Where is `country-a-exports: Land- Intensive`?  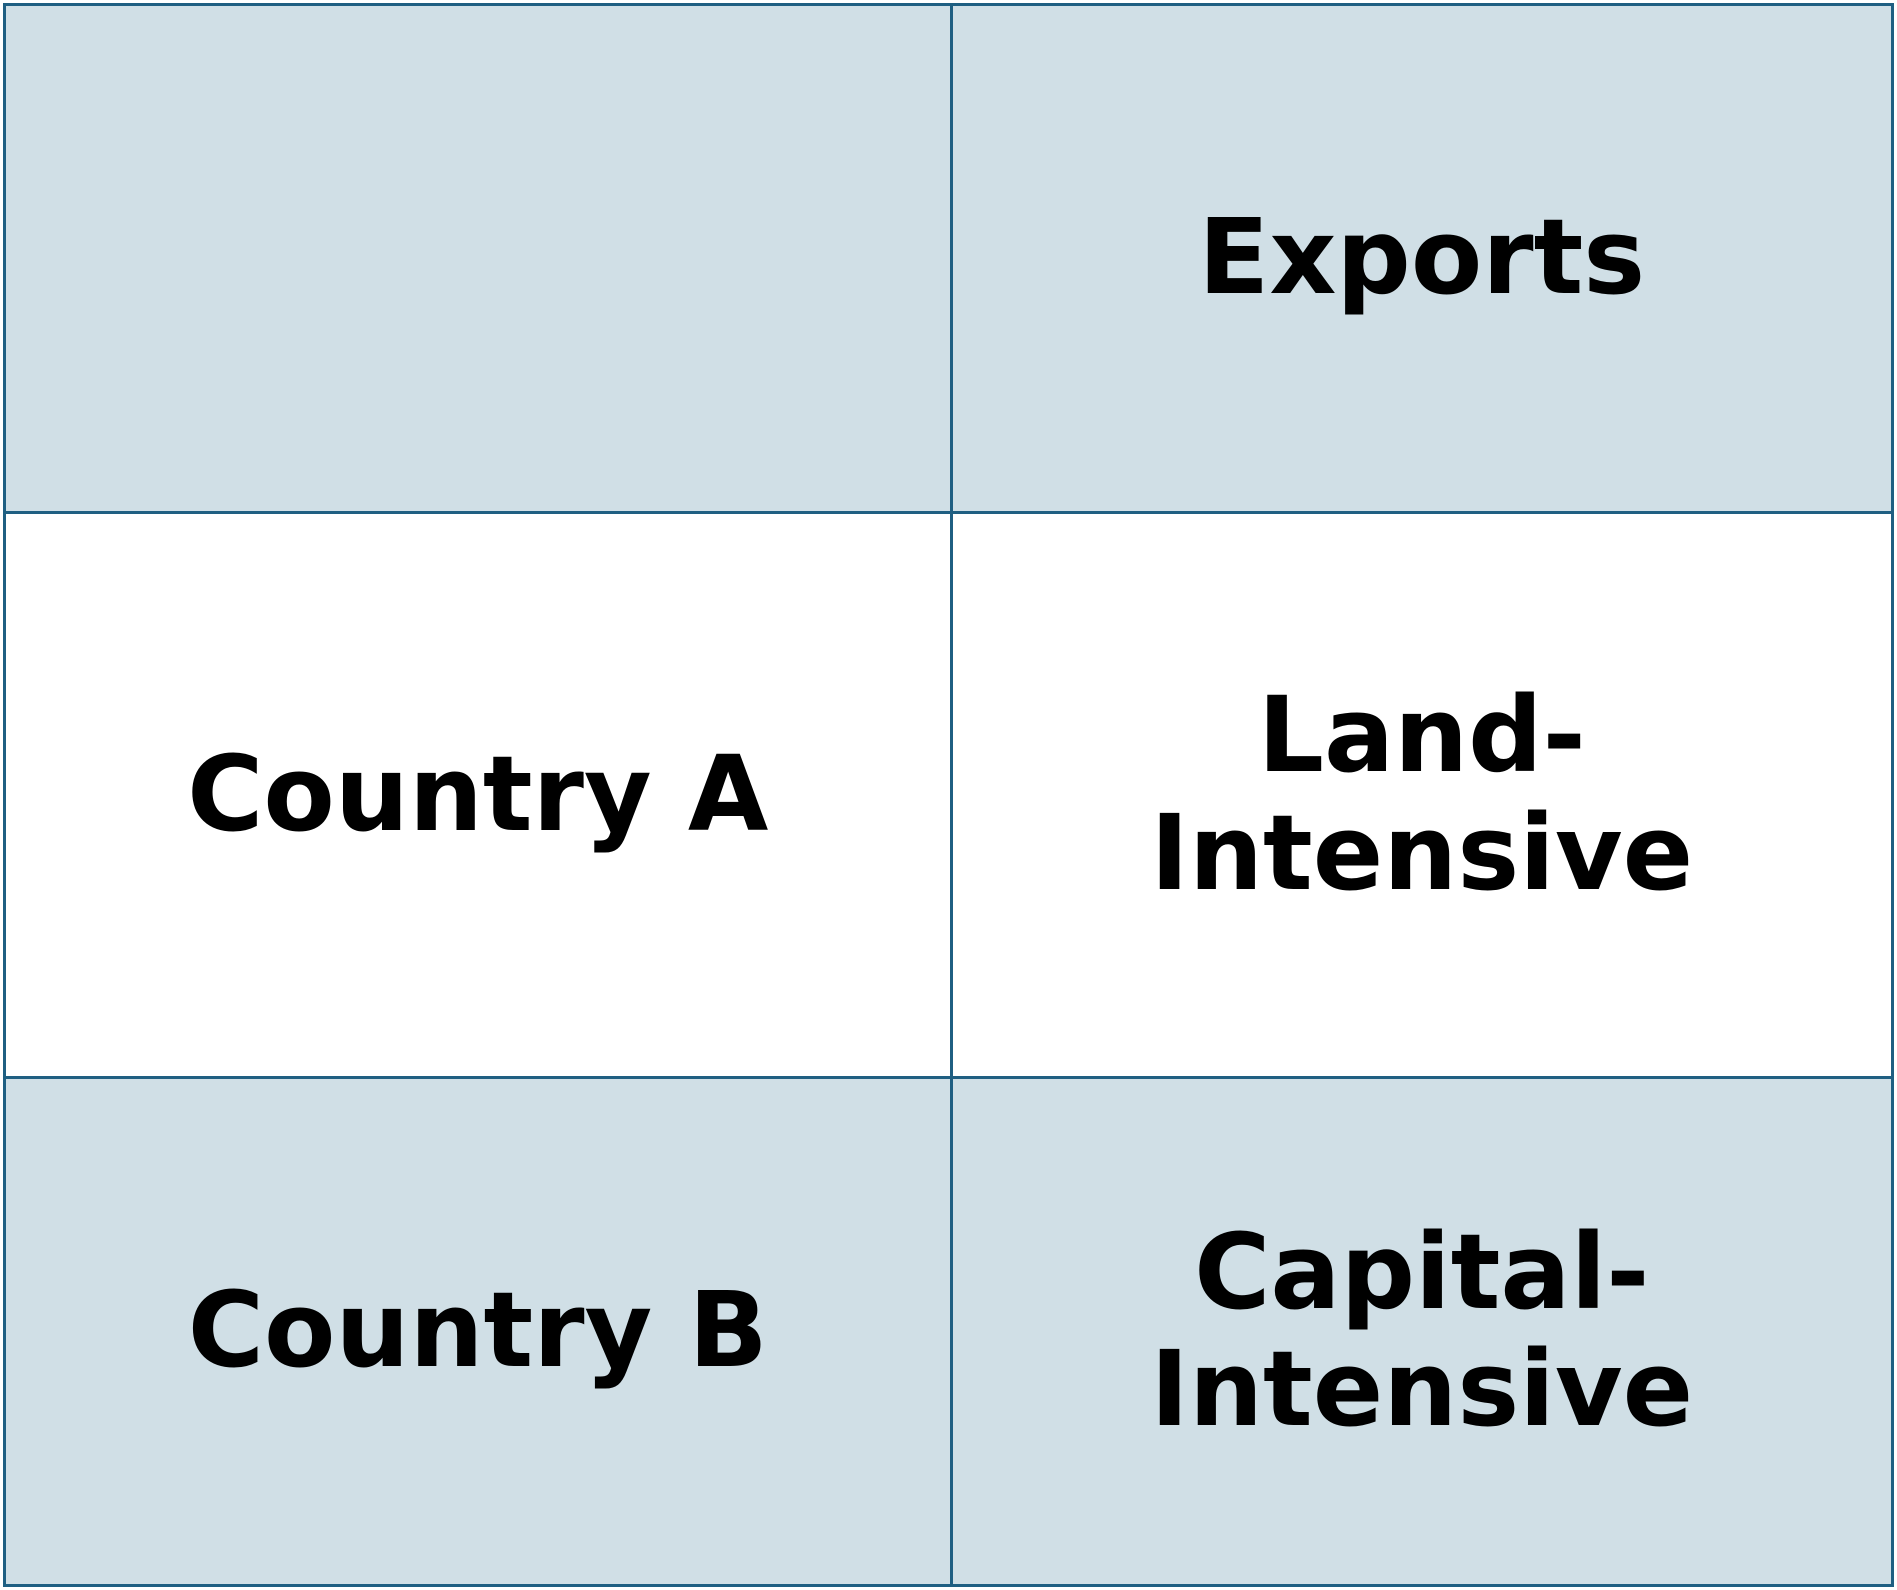 country-a-exports: Land- Intensive is located at coordinates (1422, 793).